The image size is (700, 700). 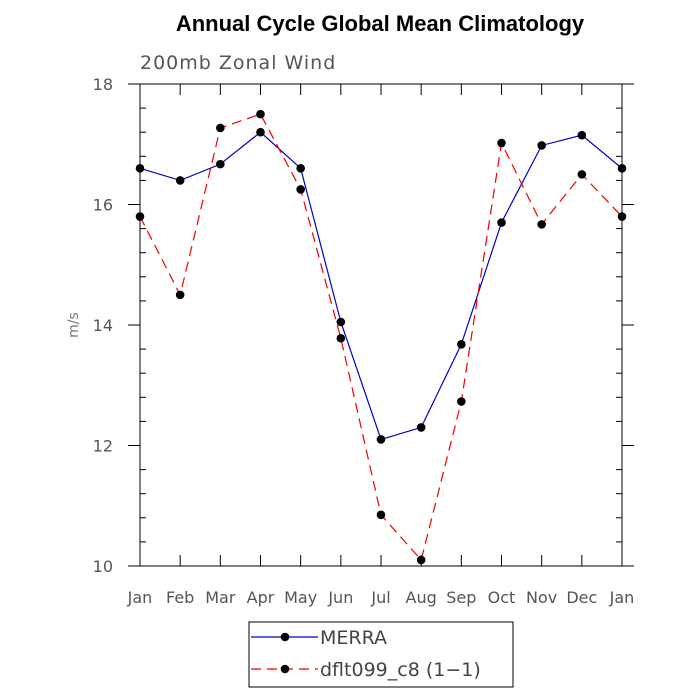 I want to click on x-tick-label: Apr, so click(x=261, y=597).